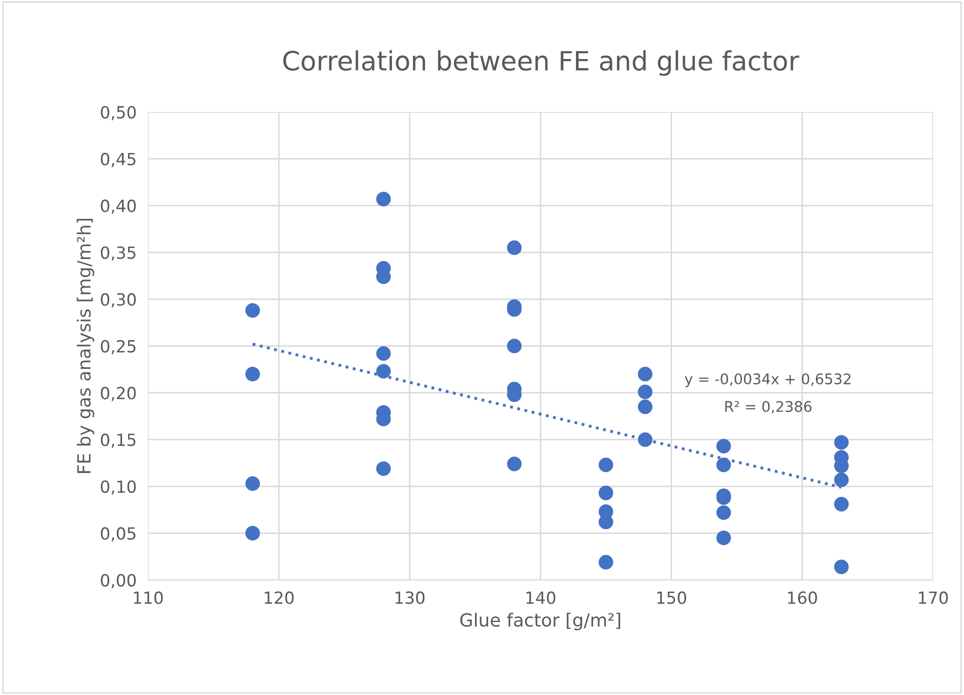 The width and height of the screenshot is (964, 695). I want to click on x-tick-label: 130, so click(410, 597).